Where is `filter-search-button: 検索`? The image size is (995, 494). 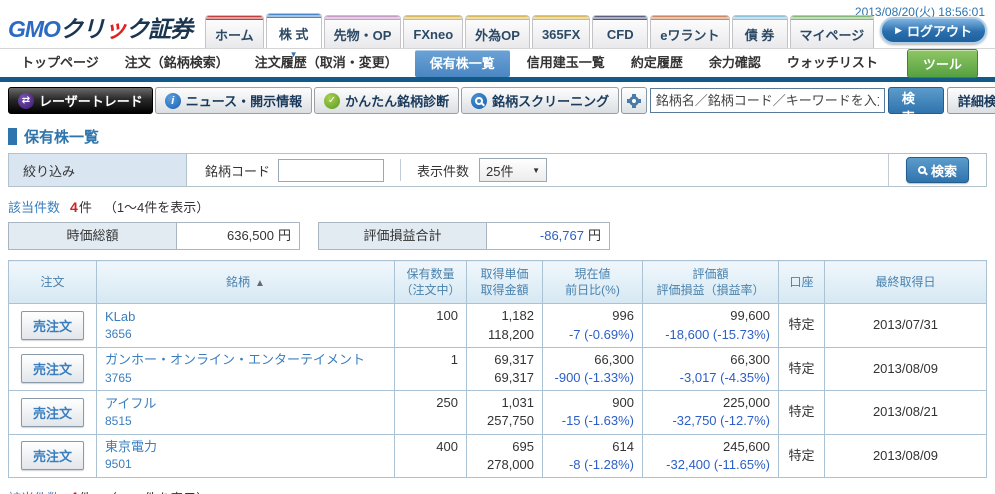
filter-search-button: 検索 is located at coordinates (937, 170).